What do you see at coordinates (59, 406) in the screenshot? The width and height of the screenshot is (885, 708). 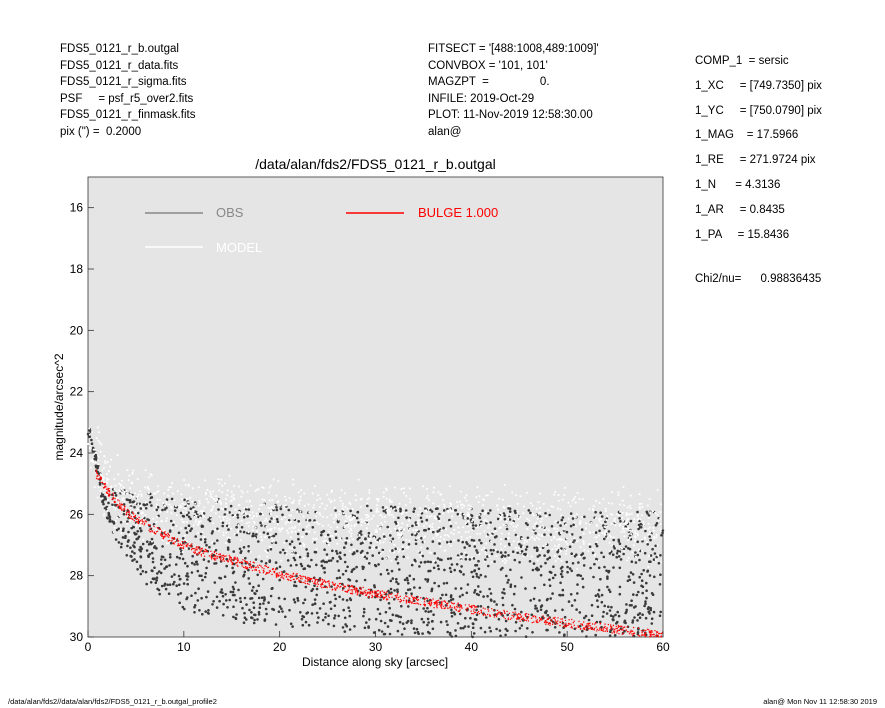 I see `y-axis-label: magnitude/arcsec^2` at bounding box center [59, 406].